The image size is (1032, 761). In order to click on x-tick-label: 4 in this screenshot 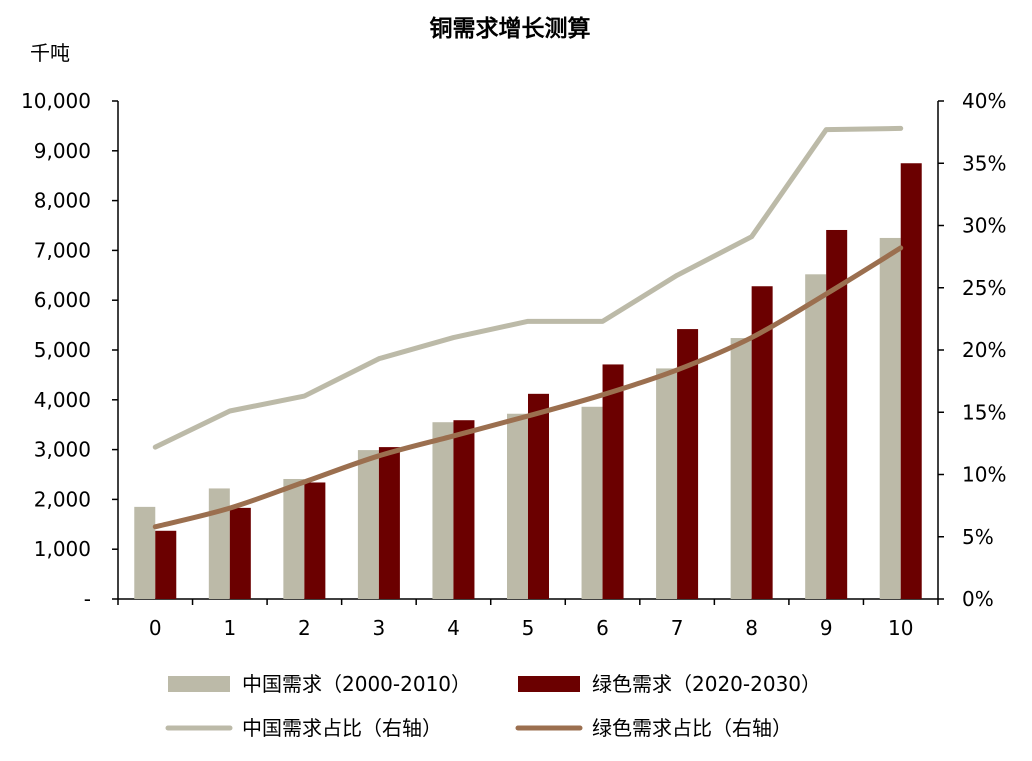, I will do `click(453, 628)`.